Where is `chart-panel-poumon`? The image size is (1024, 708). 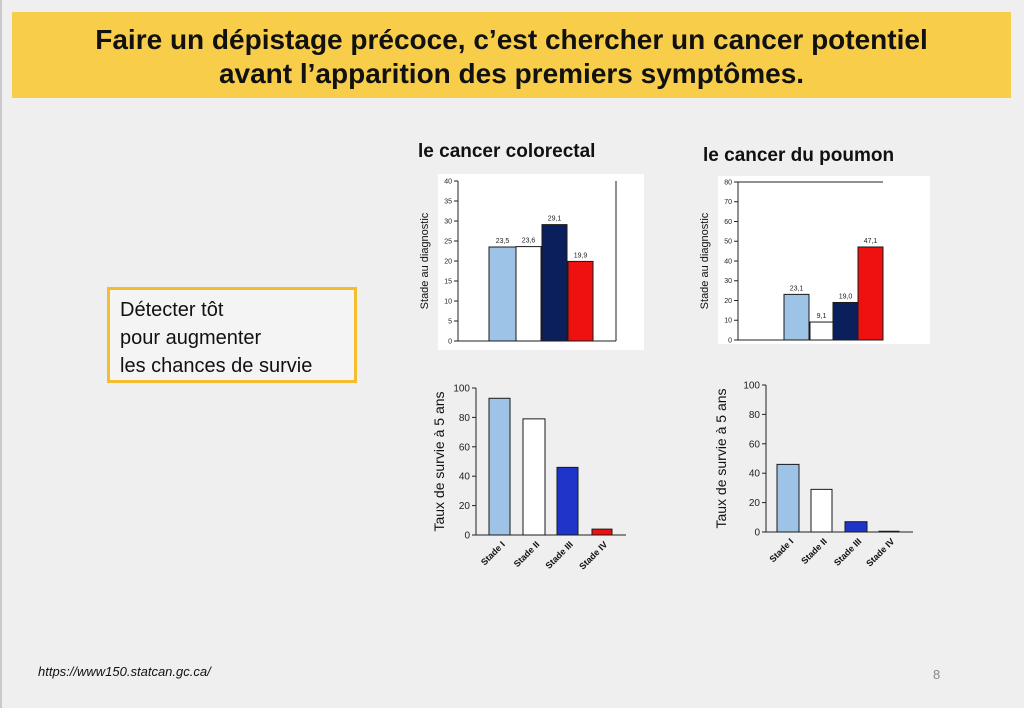
chart-panel-poumon is located at coordinates (824, 260).